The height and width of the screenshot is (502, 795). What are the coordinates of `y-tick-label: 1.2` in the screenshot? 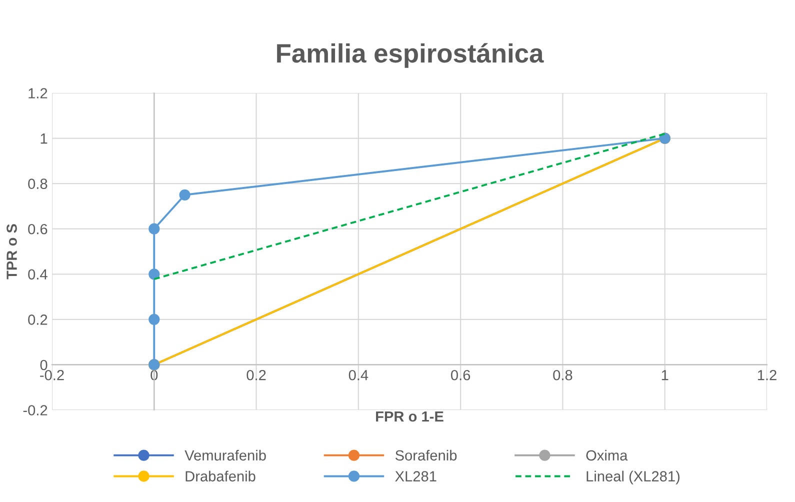 It's located at (38, 93).